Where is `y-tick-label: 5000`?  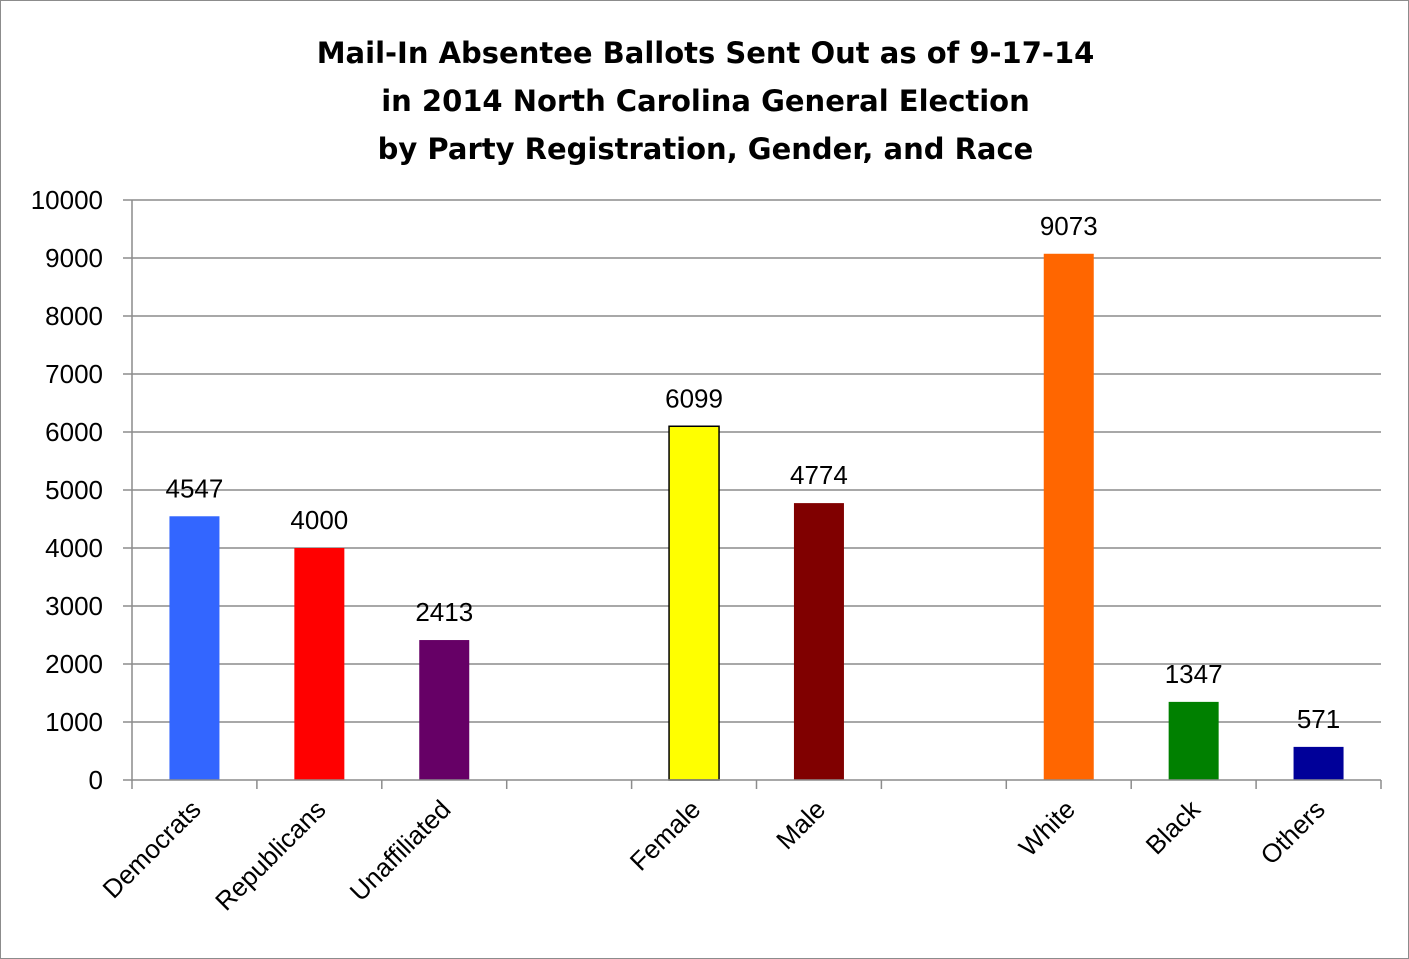
y-tick-label: 5000 is located at coordinates (74, 490).